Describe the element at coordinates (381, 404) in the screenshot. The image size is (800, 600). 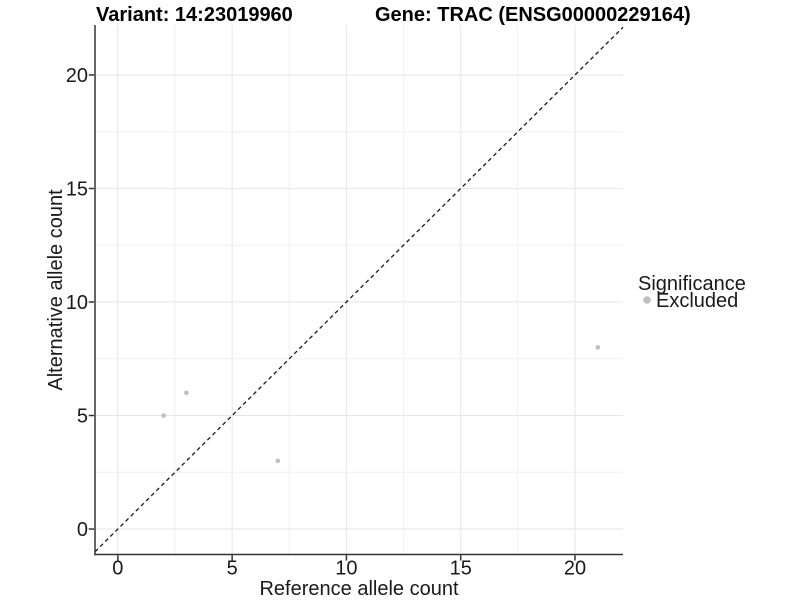
I see `data-points` at that location.